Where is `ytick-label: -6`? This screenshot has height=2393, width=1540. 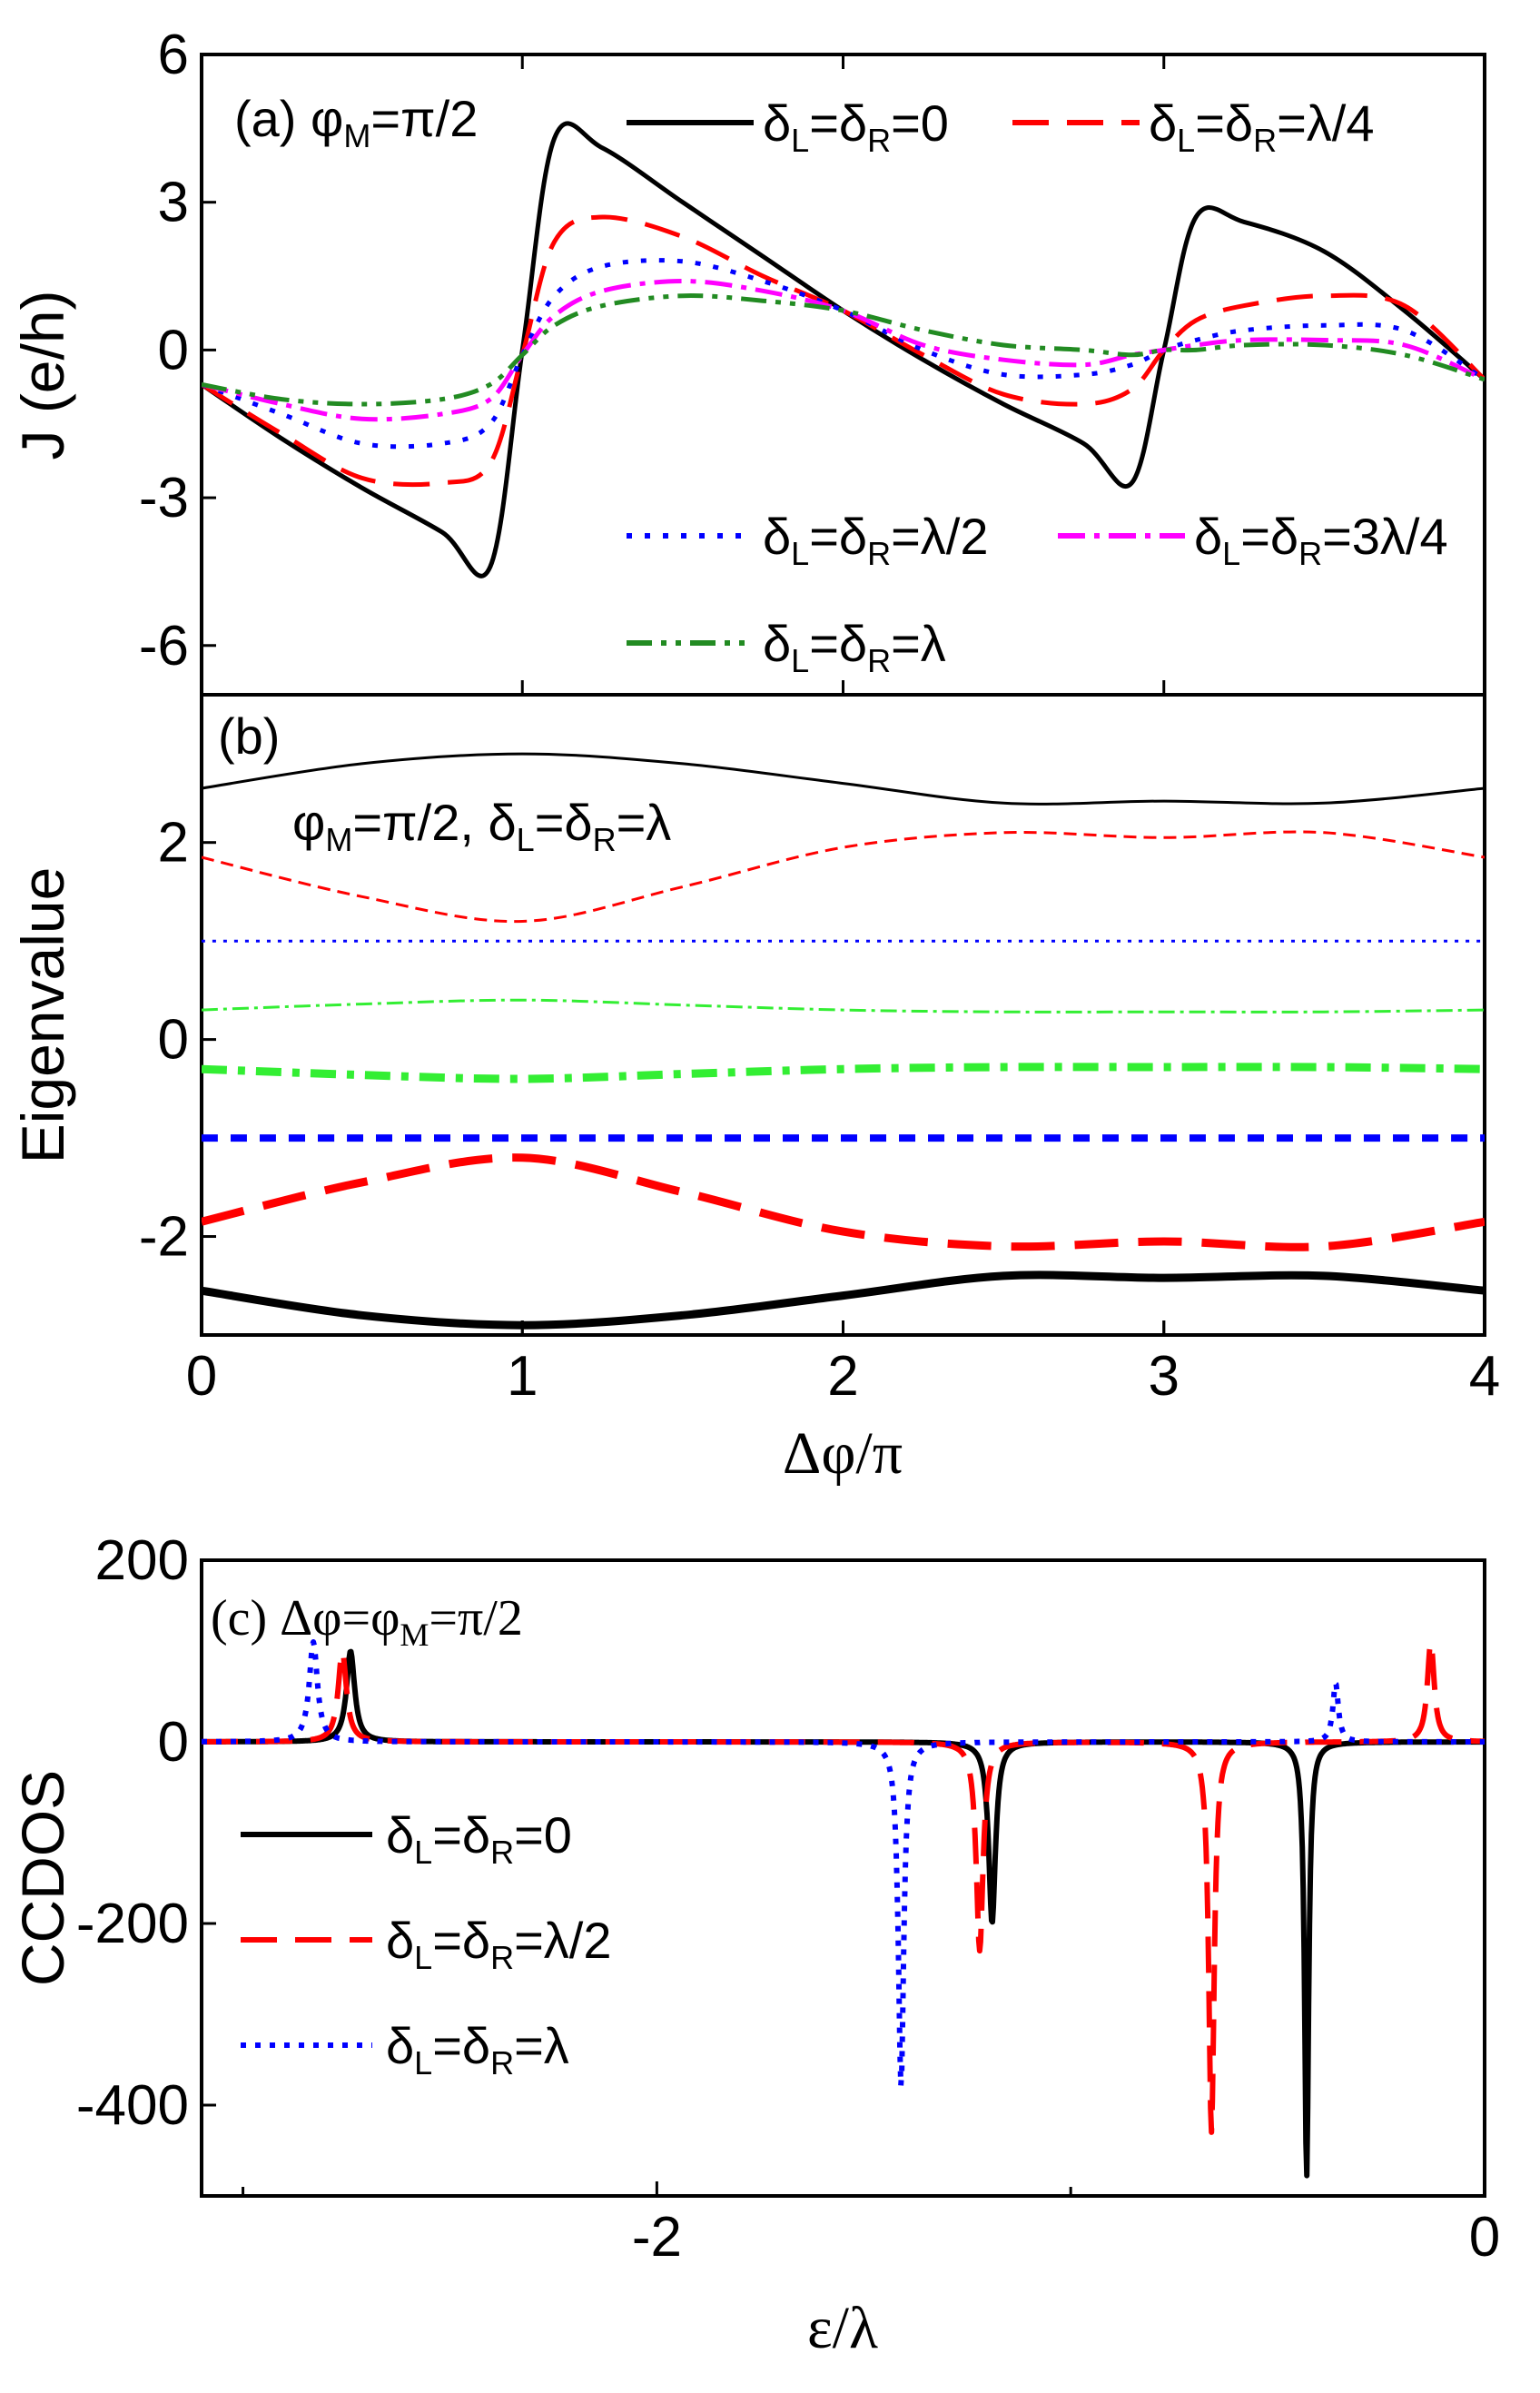 ytick-label: -6 is located at coordinates (164, 646).